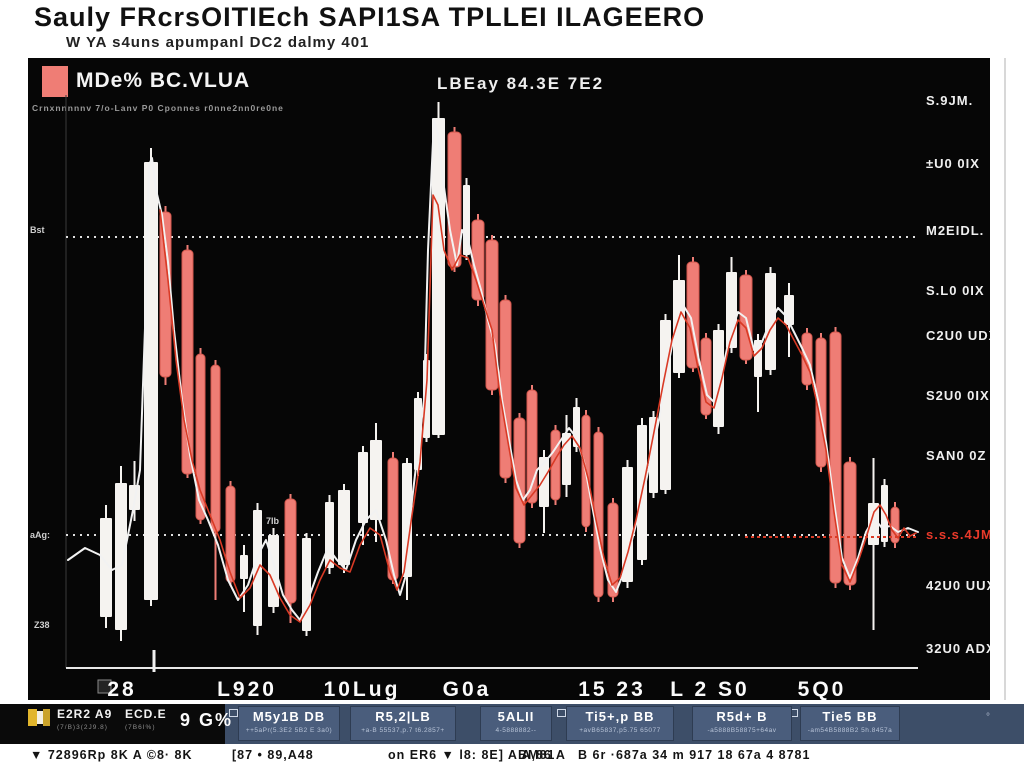 The image size is (1024, 768). I want to click on status-segment: BM81, so click(537, 755).